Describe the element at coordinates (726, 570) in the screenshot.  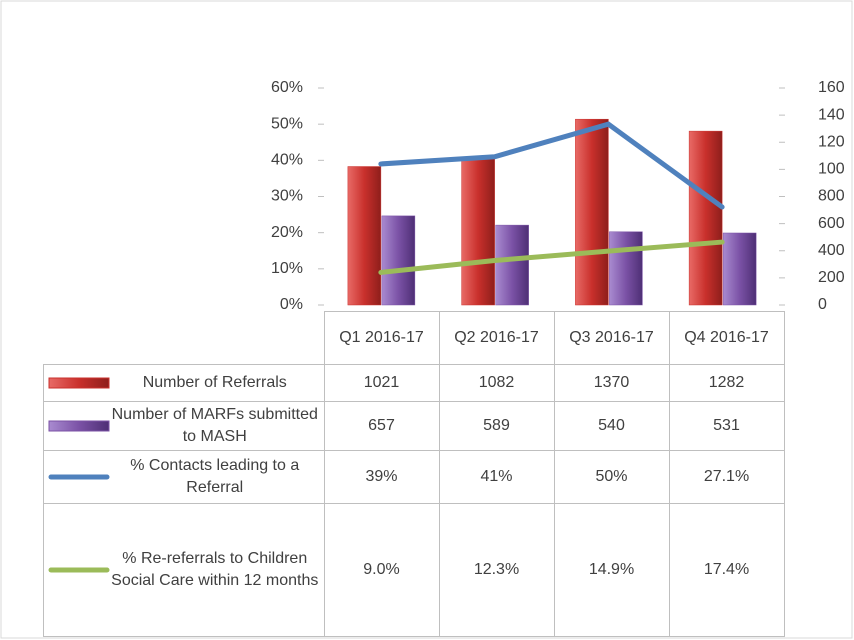
I see `value-cell: 17.4%` at that location.